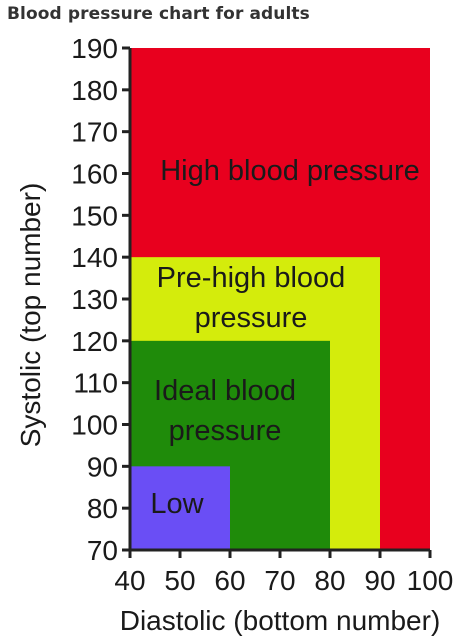 Image resolution: width=474 pixels, height=639 pixels. What do you see at coordinates (251, 298) in the screenshot?
I see `region-label-pre-high-blood-pressure: Pre-high blood pressure` at bounding box center [251, 298].